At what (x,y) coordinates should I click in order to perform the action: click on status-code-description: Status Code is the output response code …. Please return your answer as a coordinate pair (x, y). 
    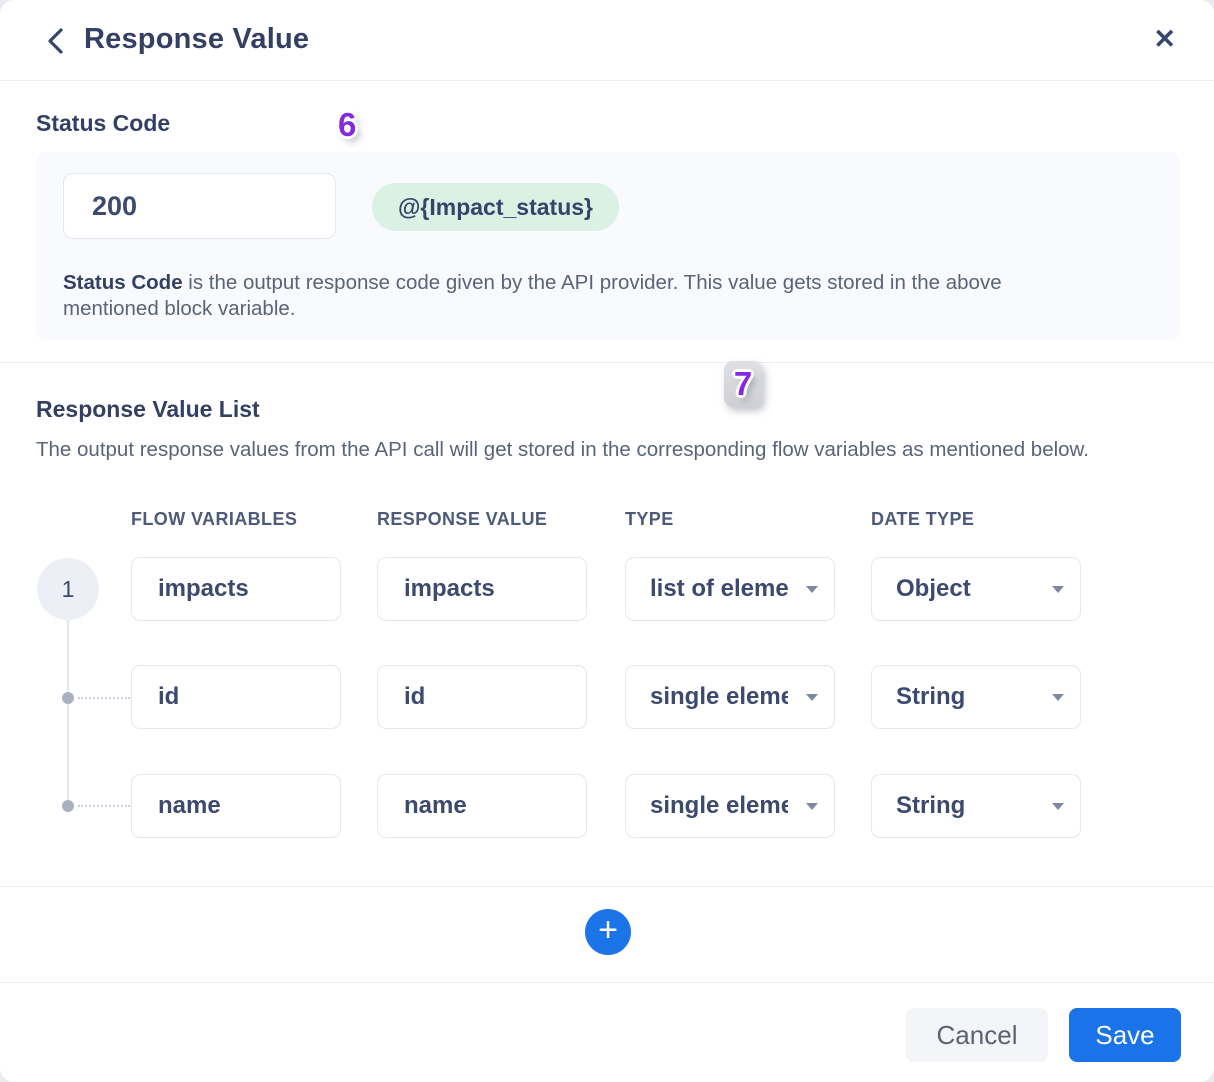
    Looking at the image, I should click on (563, 296).